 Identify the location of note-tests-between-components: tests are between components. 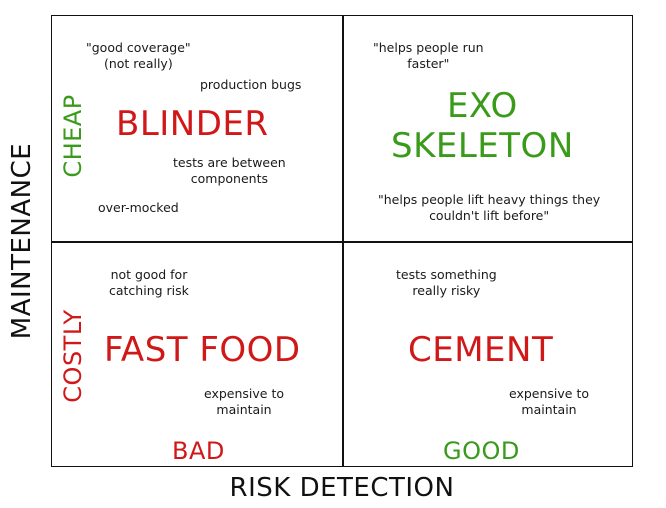
(229, 170).